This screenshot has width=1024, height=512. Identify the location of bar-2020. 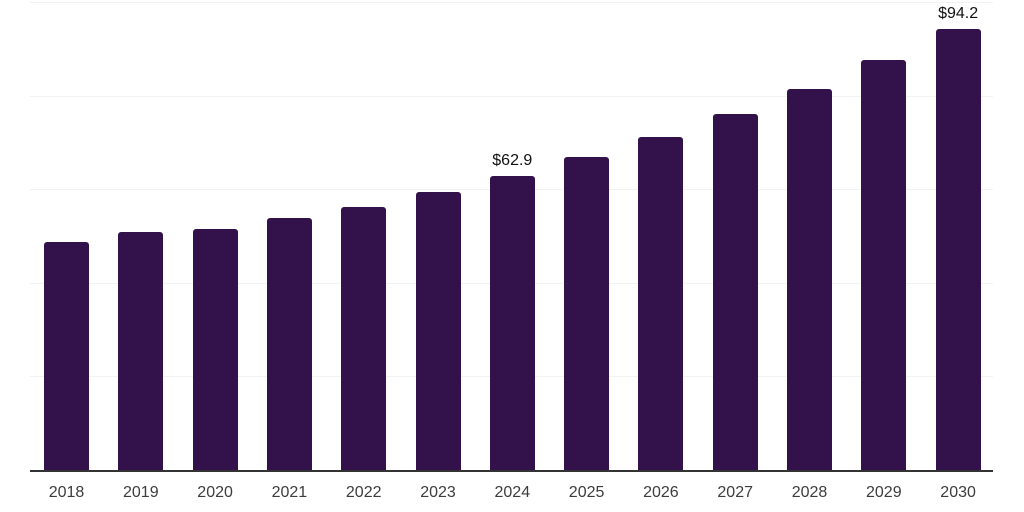
(215, 349).